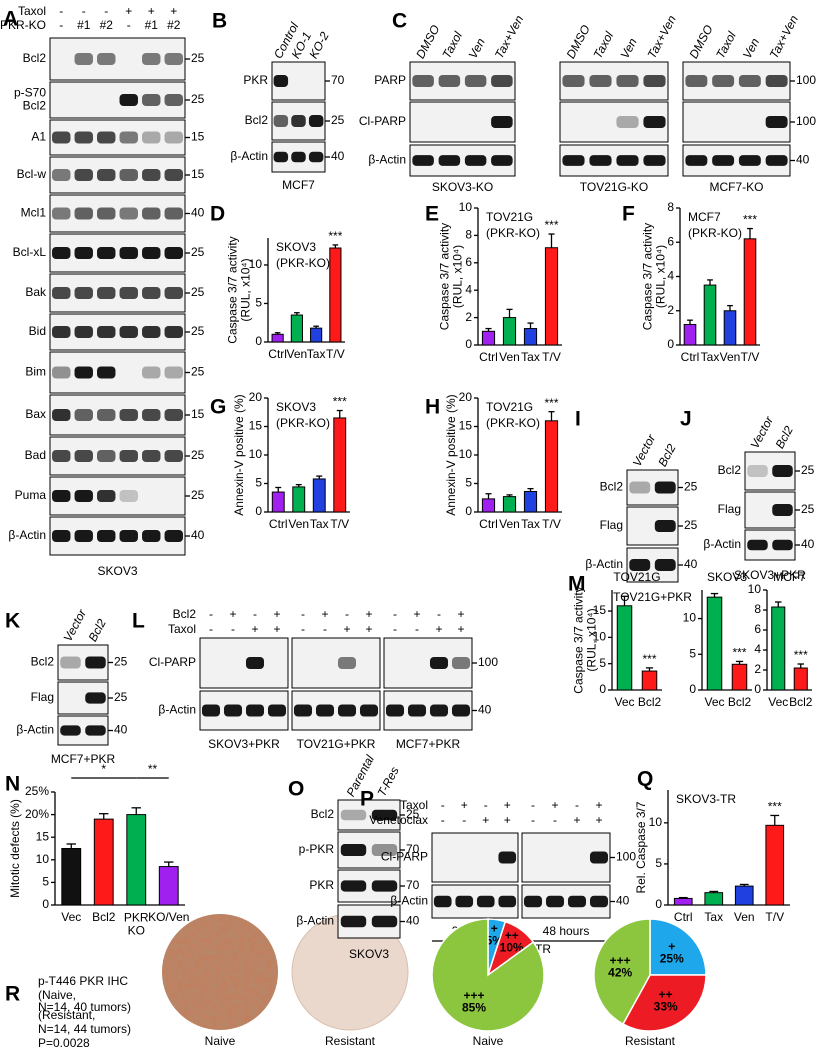 The width and height of the screenshot is (820, 1050). Describe the element at coordinates (198, 174) in the screenshot. I see `marker-label: 15` at that location.